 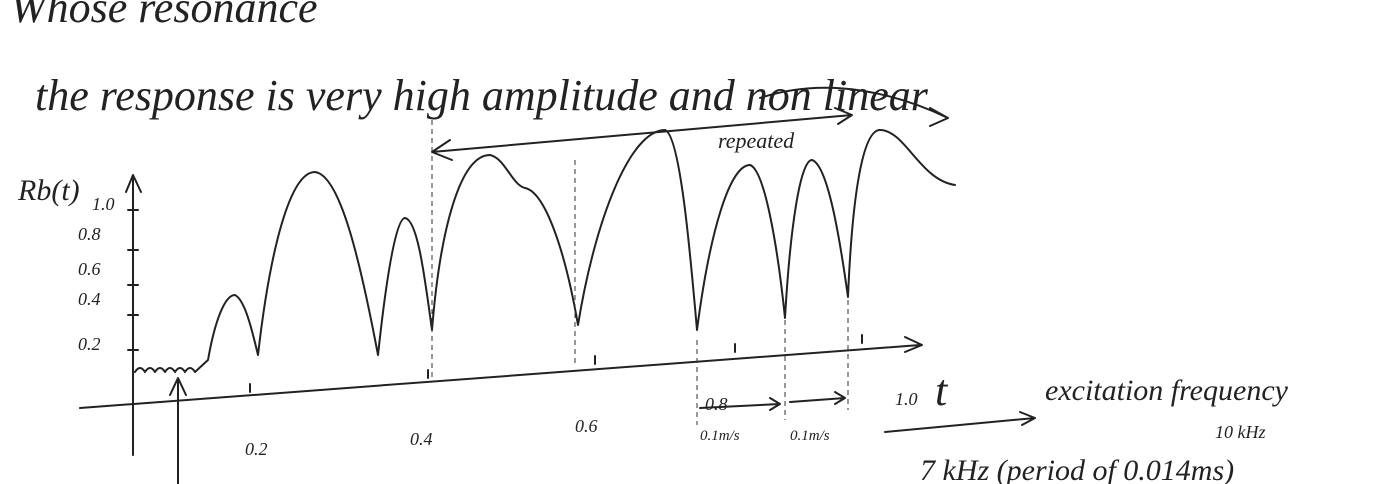 I want to click on x-tick-label: 0.2, so click(x=256, y=449).